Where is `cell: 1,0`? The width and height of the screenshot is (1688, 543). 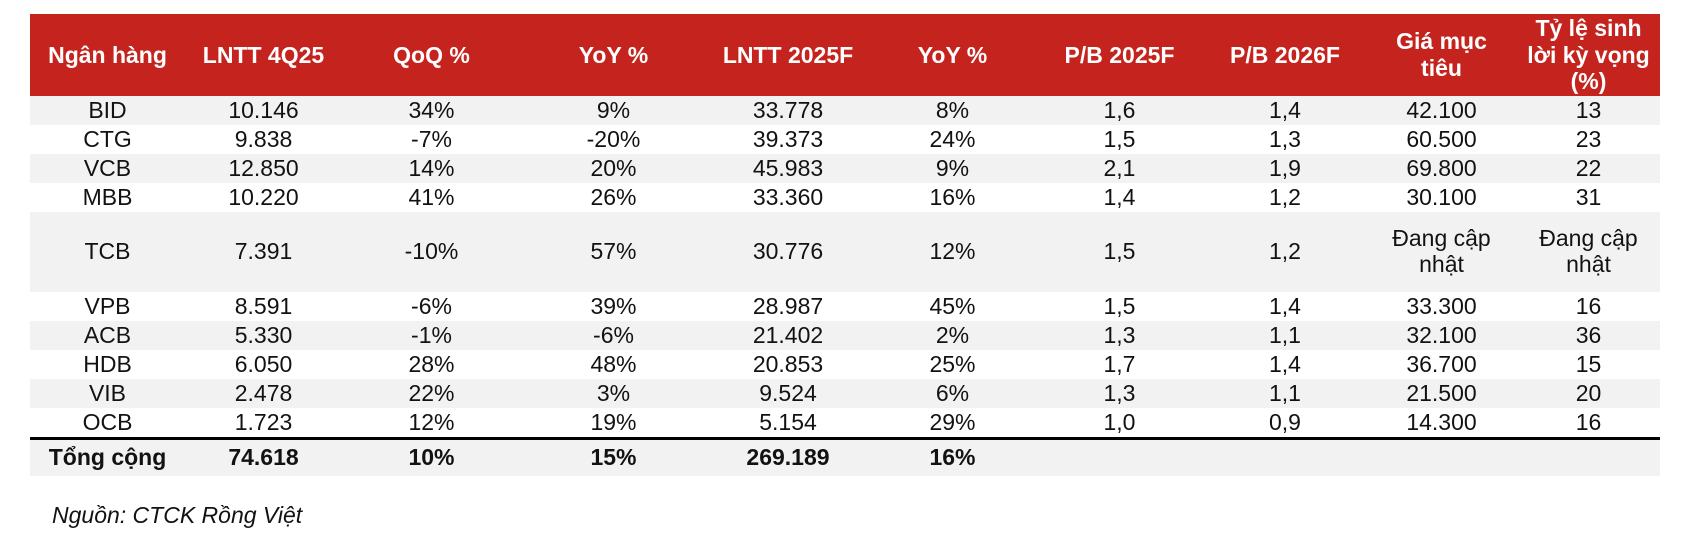
cell: 1,0 is located at coordinates (1119, 421).